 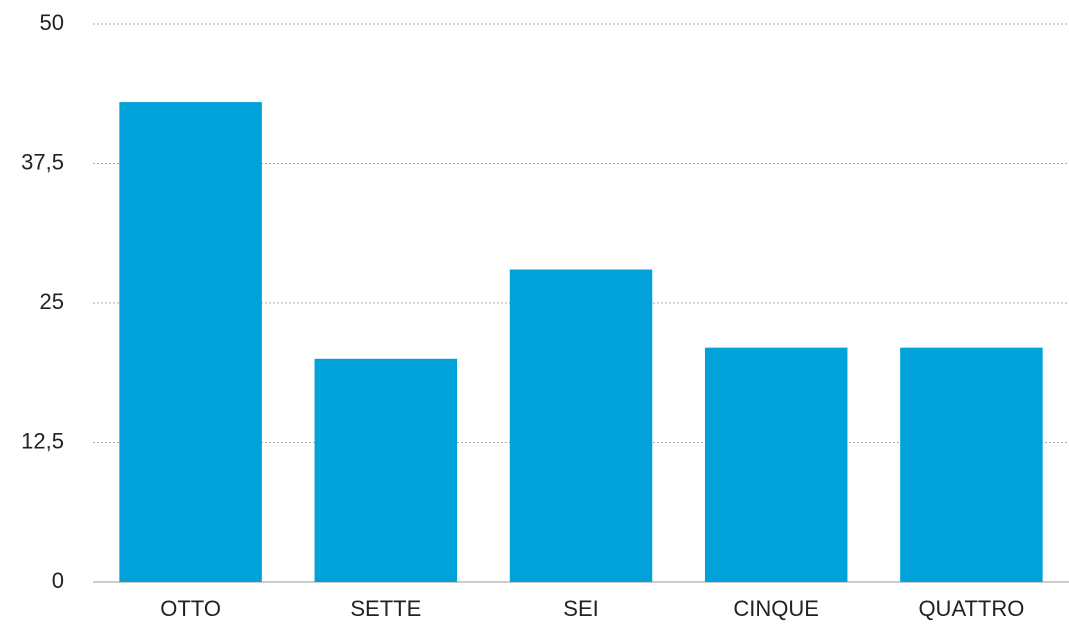 I want to click on x-tick-label: SEI, so click(x=580, y=608).